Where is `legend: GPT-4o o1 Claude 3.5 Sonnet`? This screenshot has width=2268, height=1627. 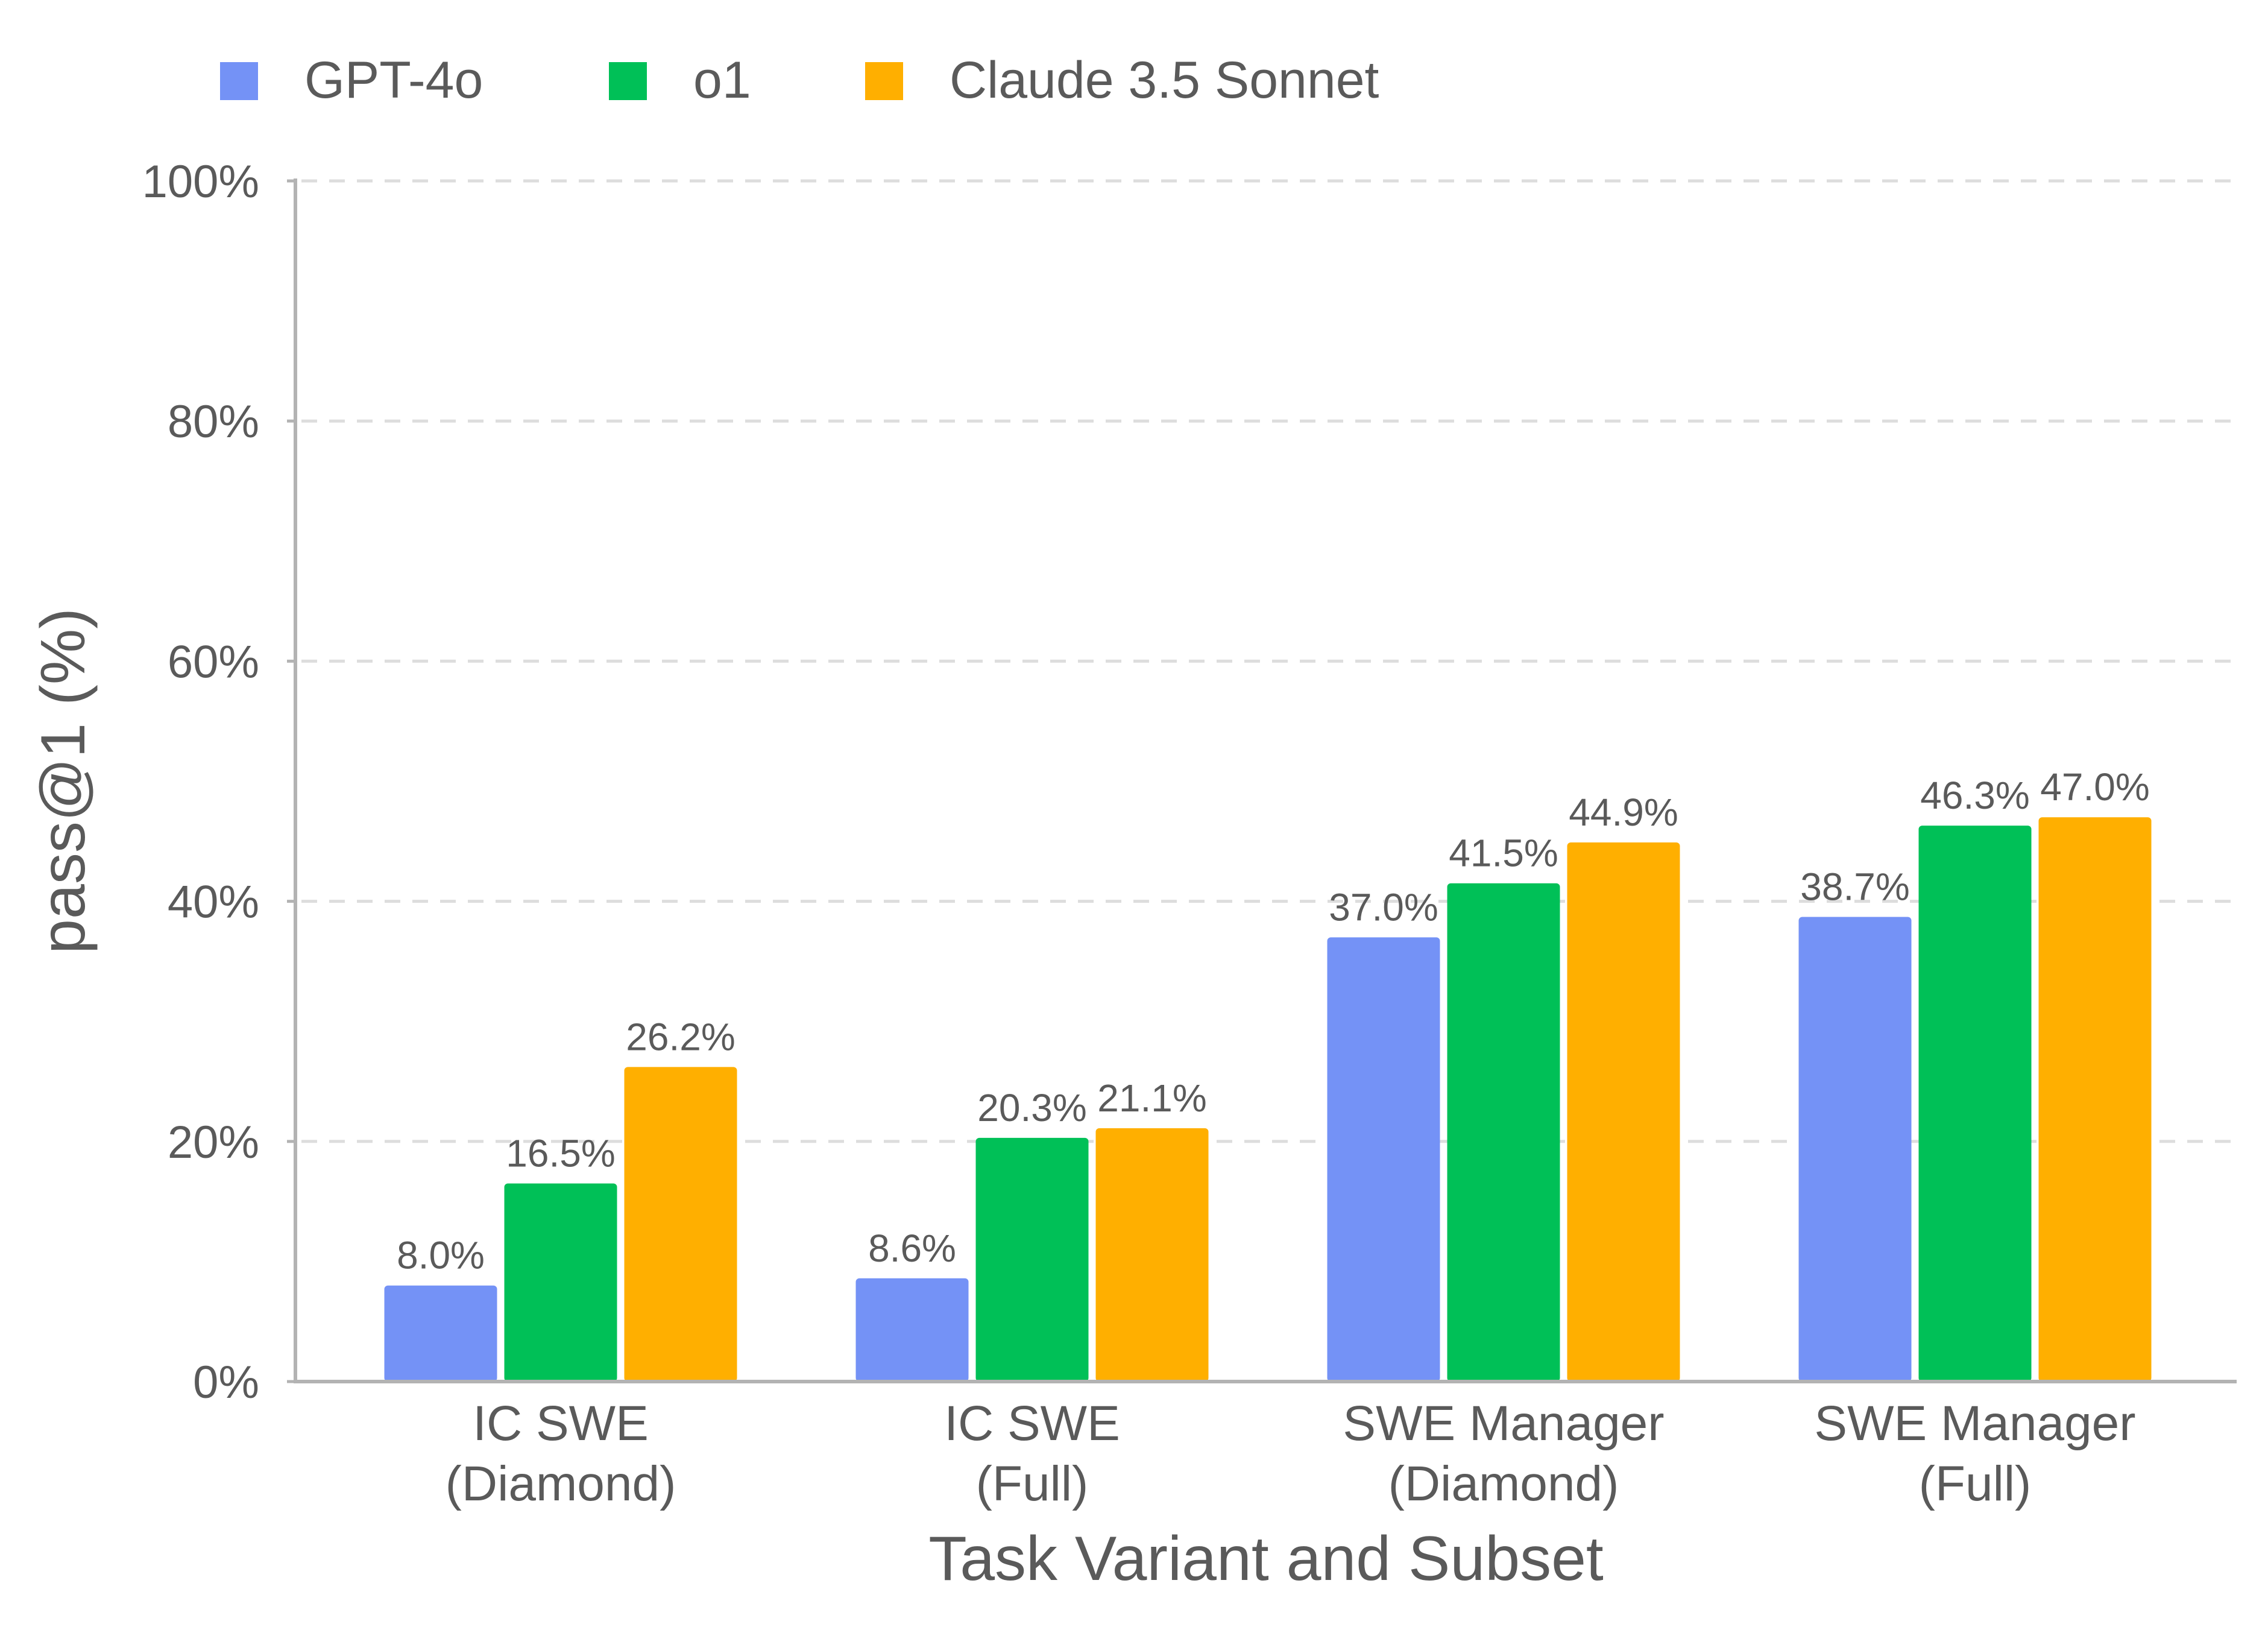 legend: GPT-4o o1 Claude 3.5 Sonnet is located at coordinates (800, 80).